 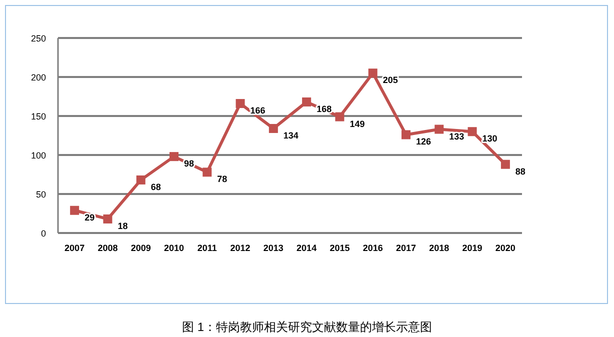 I want to click on data-label: 18, so click(x=123, y=225).